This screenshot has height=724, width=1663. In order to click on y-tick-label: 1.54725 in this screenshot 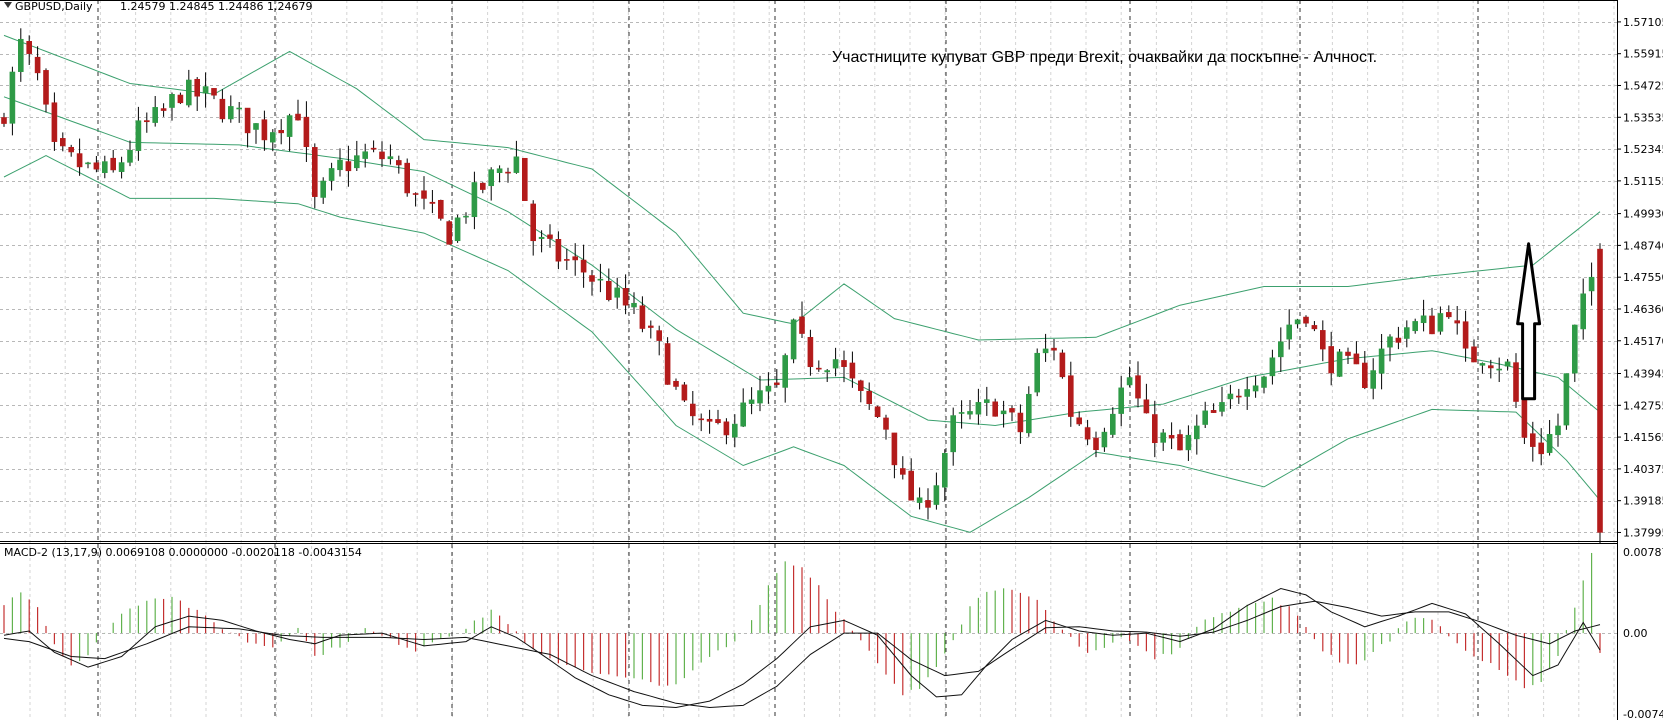, I will do `click(1643, 85)`.